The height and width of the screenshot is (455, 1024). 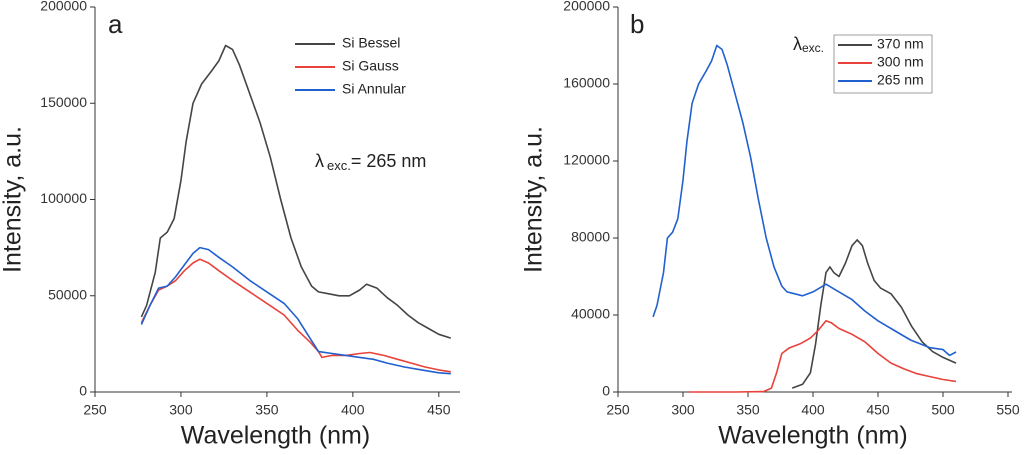 I want to click on legend-label: Si Bessel, so click(x=371, y=43).